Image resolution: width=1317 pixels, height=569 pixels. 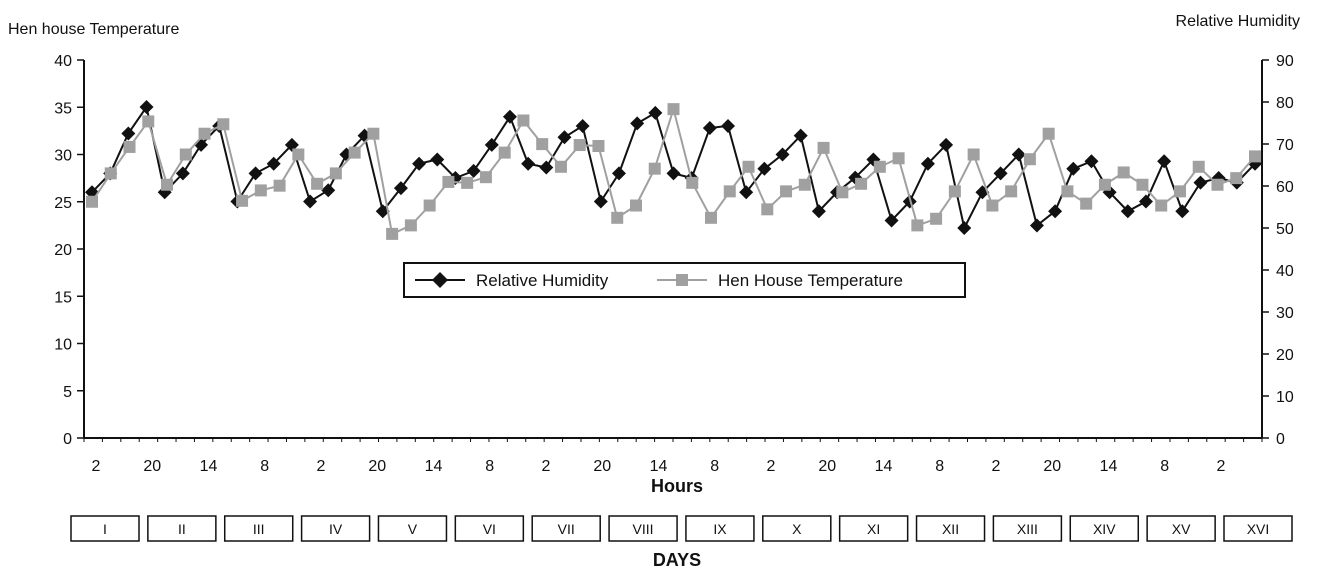 I want to click on day-box: XIII, so click(x=1027, y=528).